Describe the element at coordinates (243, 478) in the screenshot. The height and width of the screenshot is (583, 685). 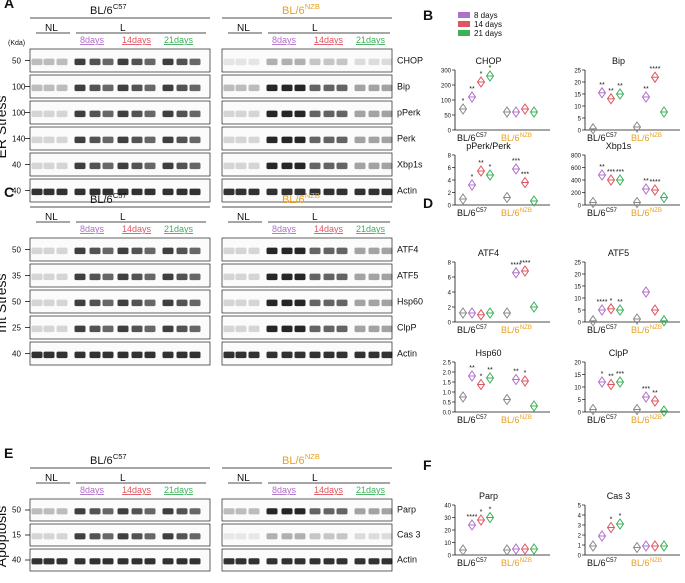
I see `condition-nl: NL` at that location.